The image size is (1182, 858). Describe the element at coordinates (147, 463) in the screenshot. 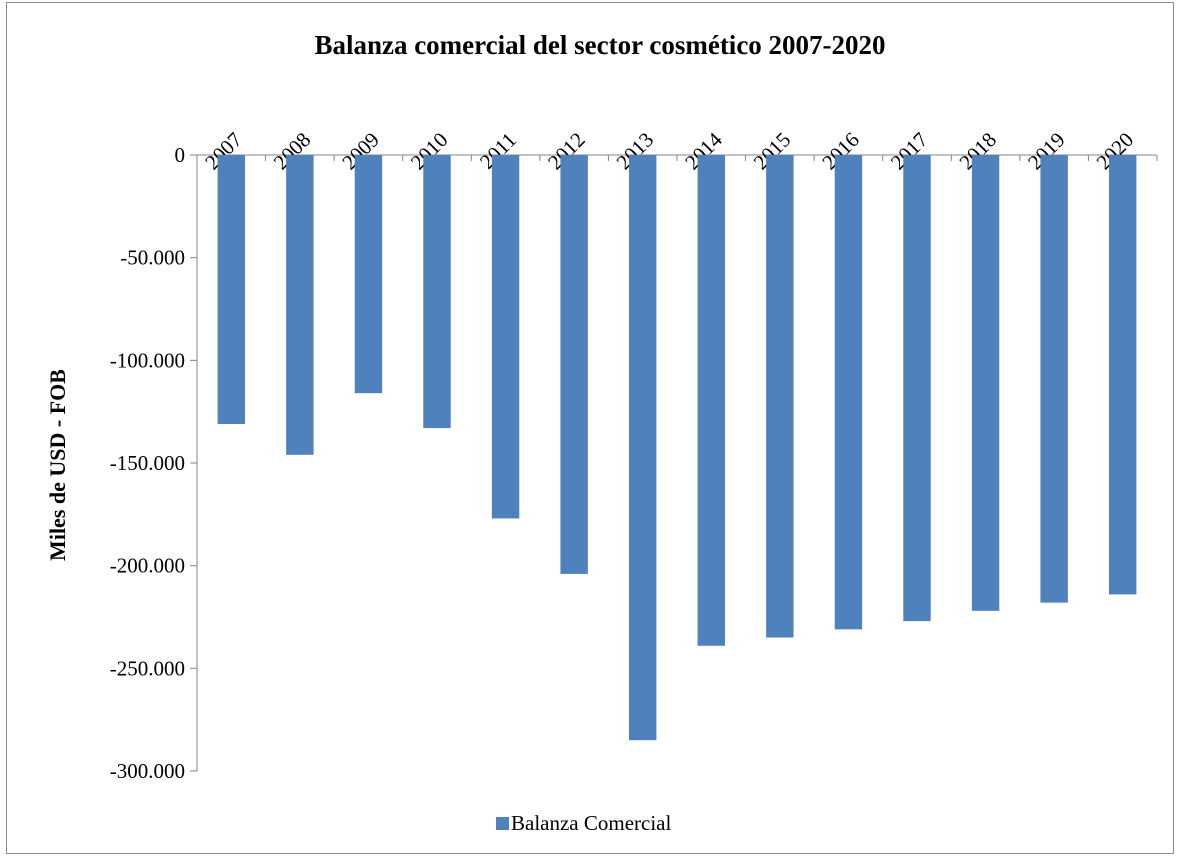

I see `y-tick-label: -150.000` at that location.